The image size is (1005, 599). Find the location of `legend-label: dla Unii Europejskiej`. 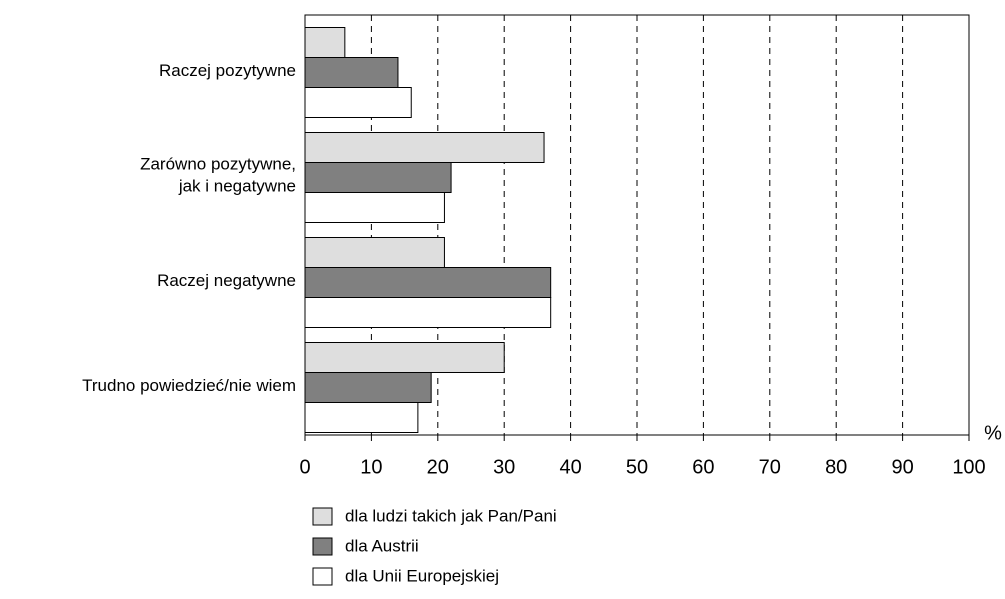

legend-label: dla Unii Europejskiej is located at coordinates (422, 575).